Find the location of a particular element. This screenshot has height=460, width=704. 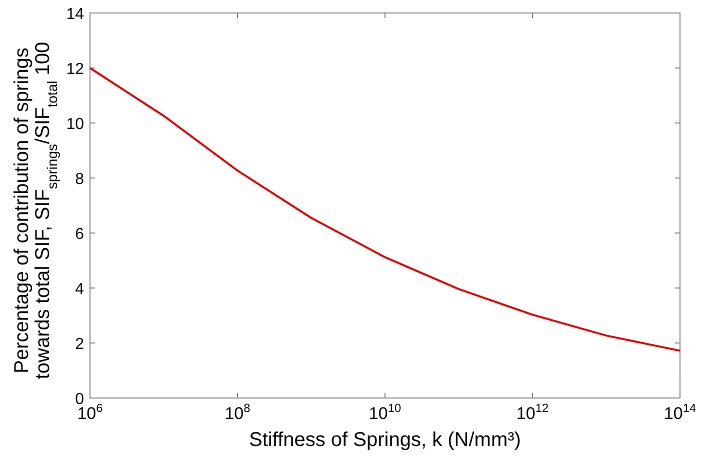

y-tick-label: 12 is located at coordinates (75, 69).